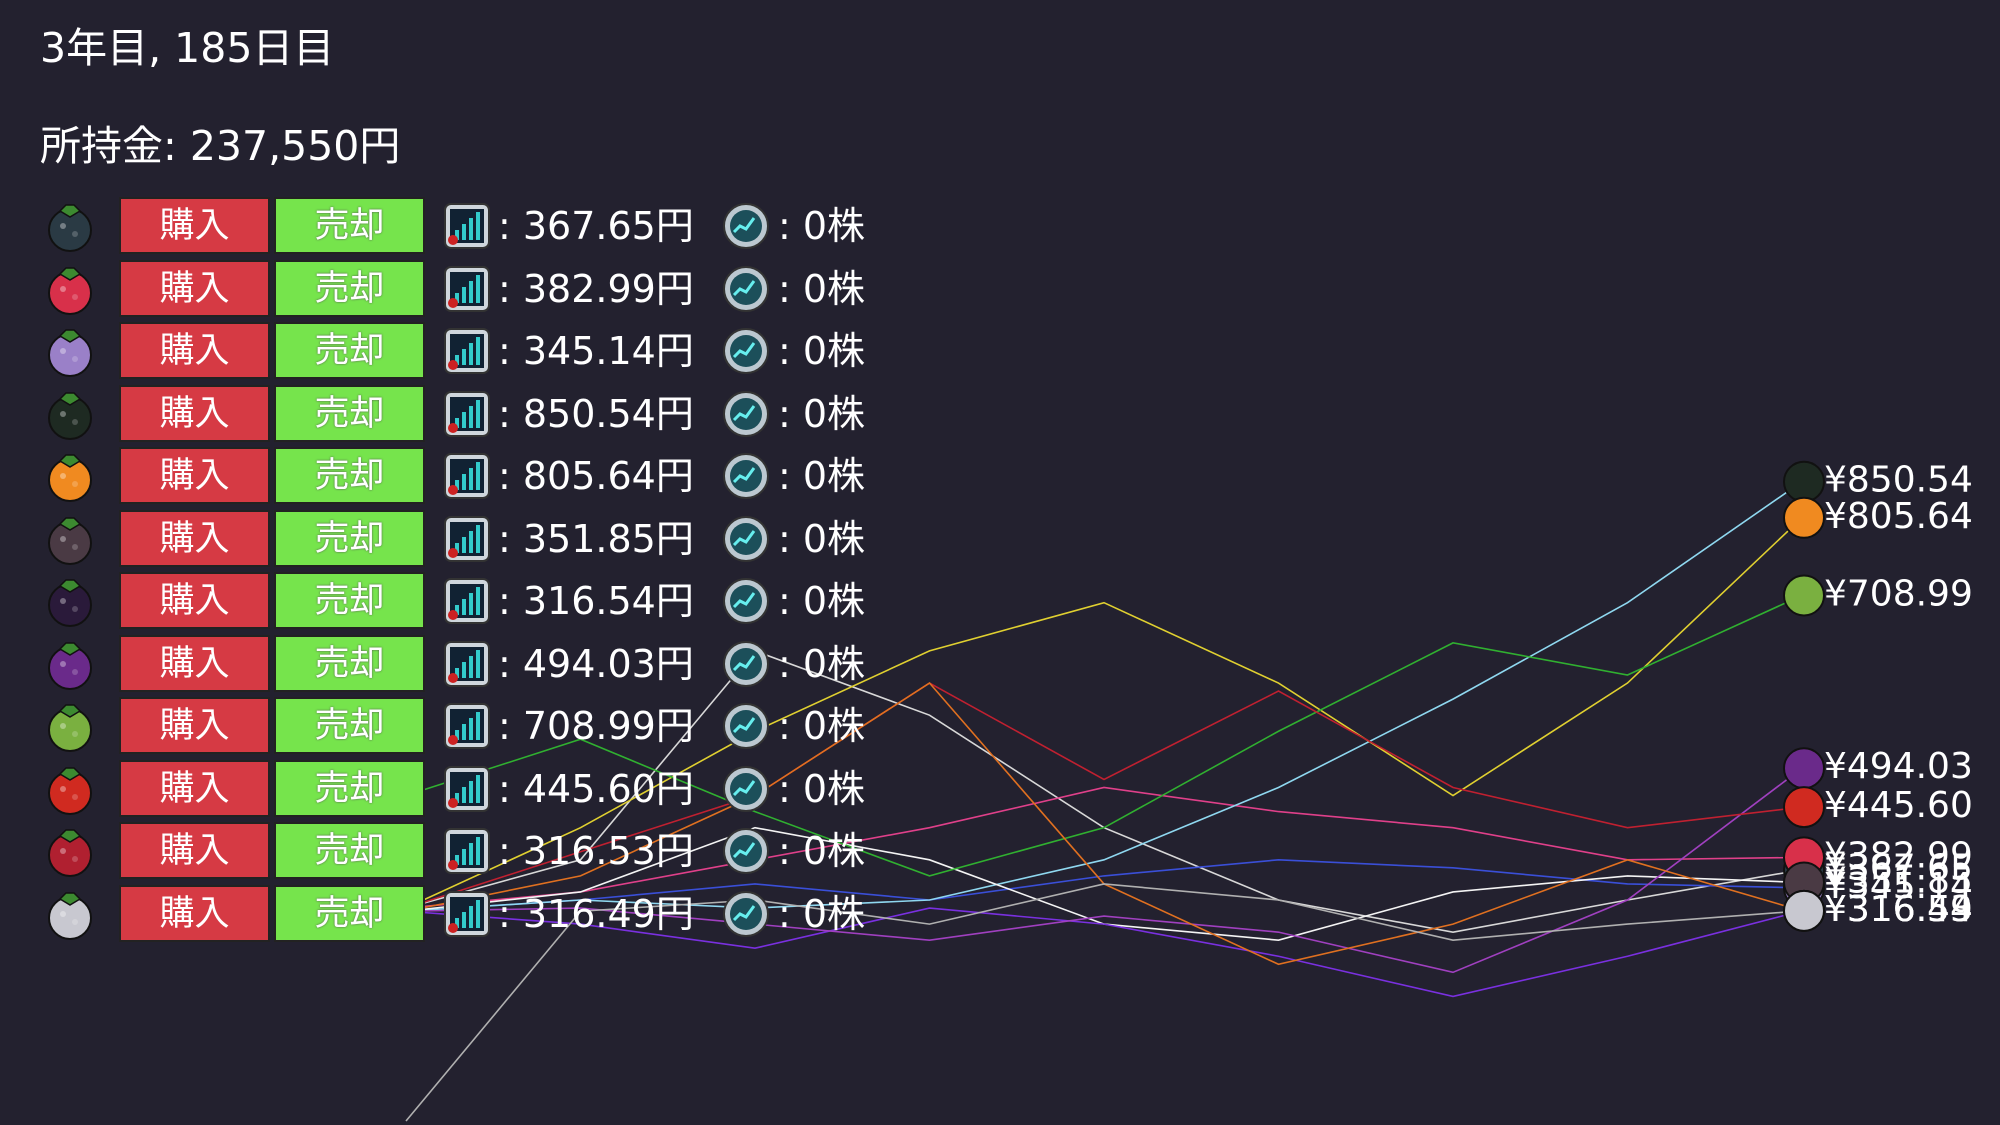  What do you see at coordinates (596, 538) in the screenshot?
I see `price-text: : 351.85円` at bounding box center [596, 538].